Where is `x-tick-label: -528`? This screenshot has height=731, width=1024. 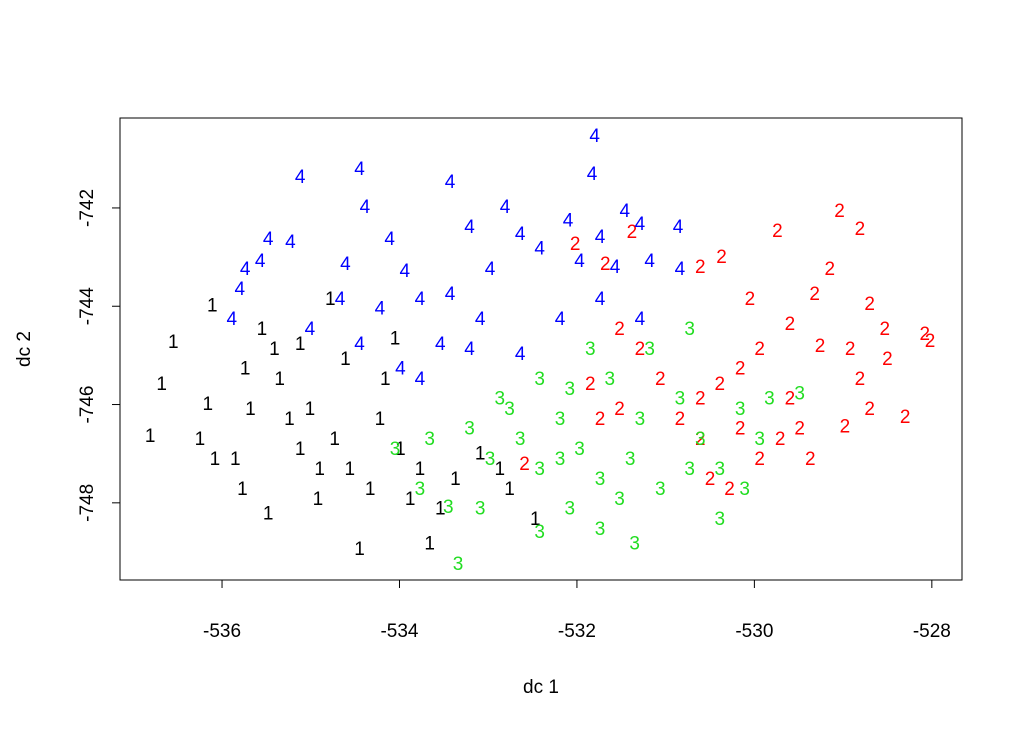
x-tick-label: -528 is located at coordinates (932, 631).